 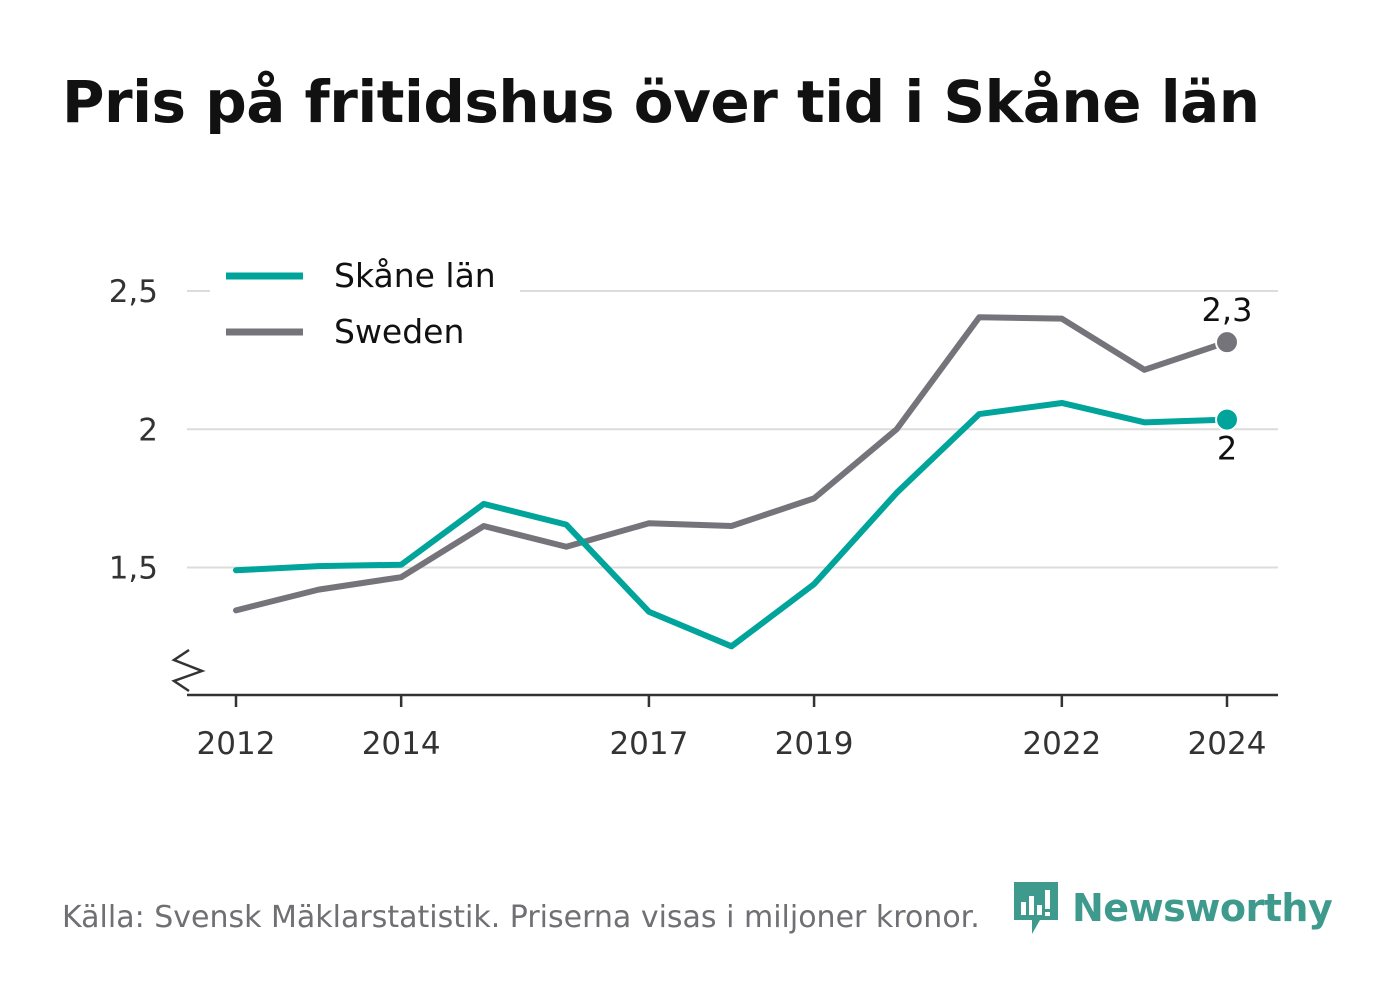 What do you see at coordinates (401, 744) in the screenshot?
I see `x-tick-label: 2014` at bounding box center [401, 744].